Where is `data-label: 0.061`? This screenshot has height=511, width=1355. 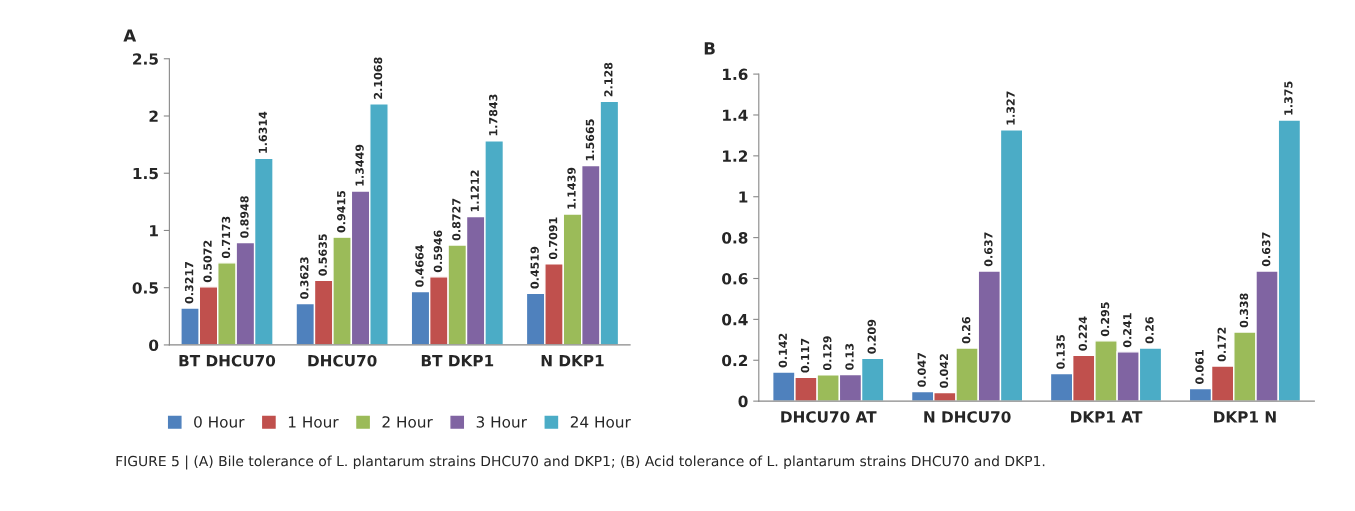
data-label: 0.061 is located at coordinates (1199, 367).